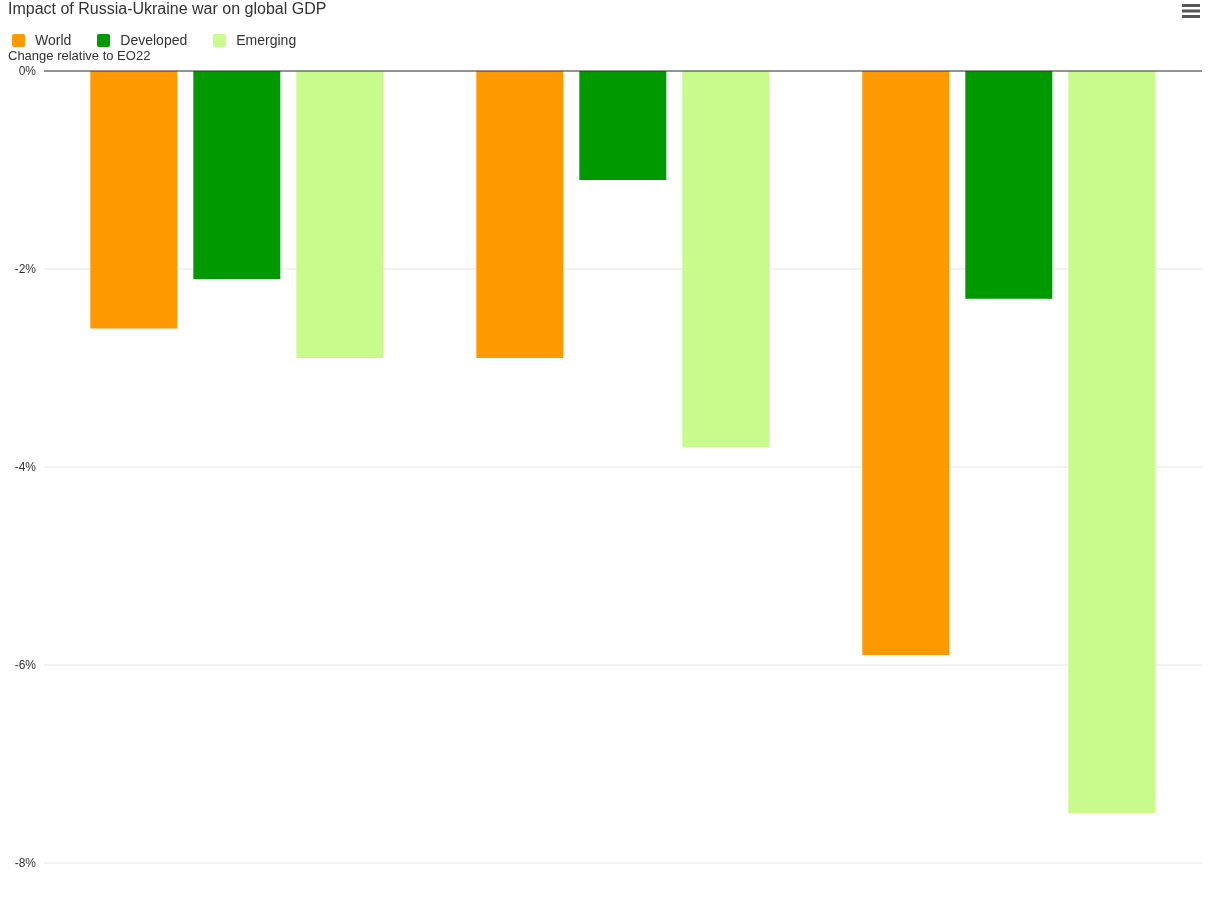  What do you see at coordinates (80, 55) in the screenshot?
I see `y-axis-title: Change relative to EO22` at bounding box center [80, 55].